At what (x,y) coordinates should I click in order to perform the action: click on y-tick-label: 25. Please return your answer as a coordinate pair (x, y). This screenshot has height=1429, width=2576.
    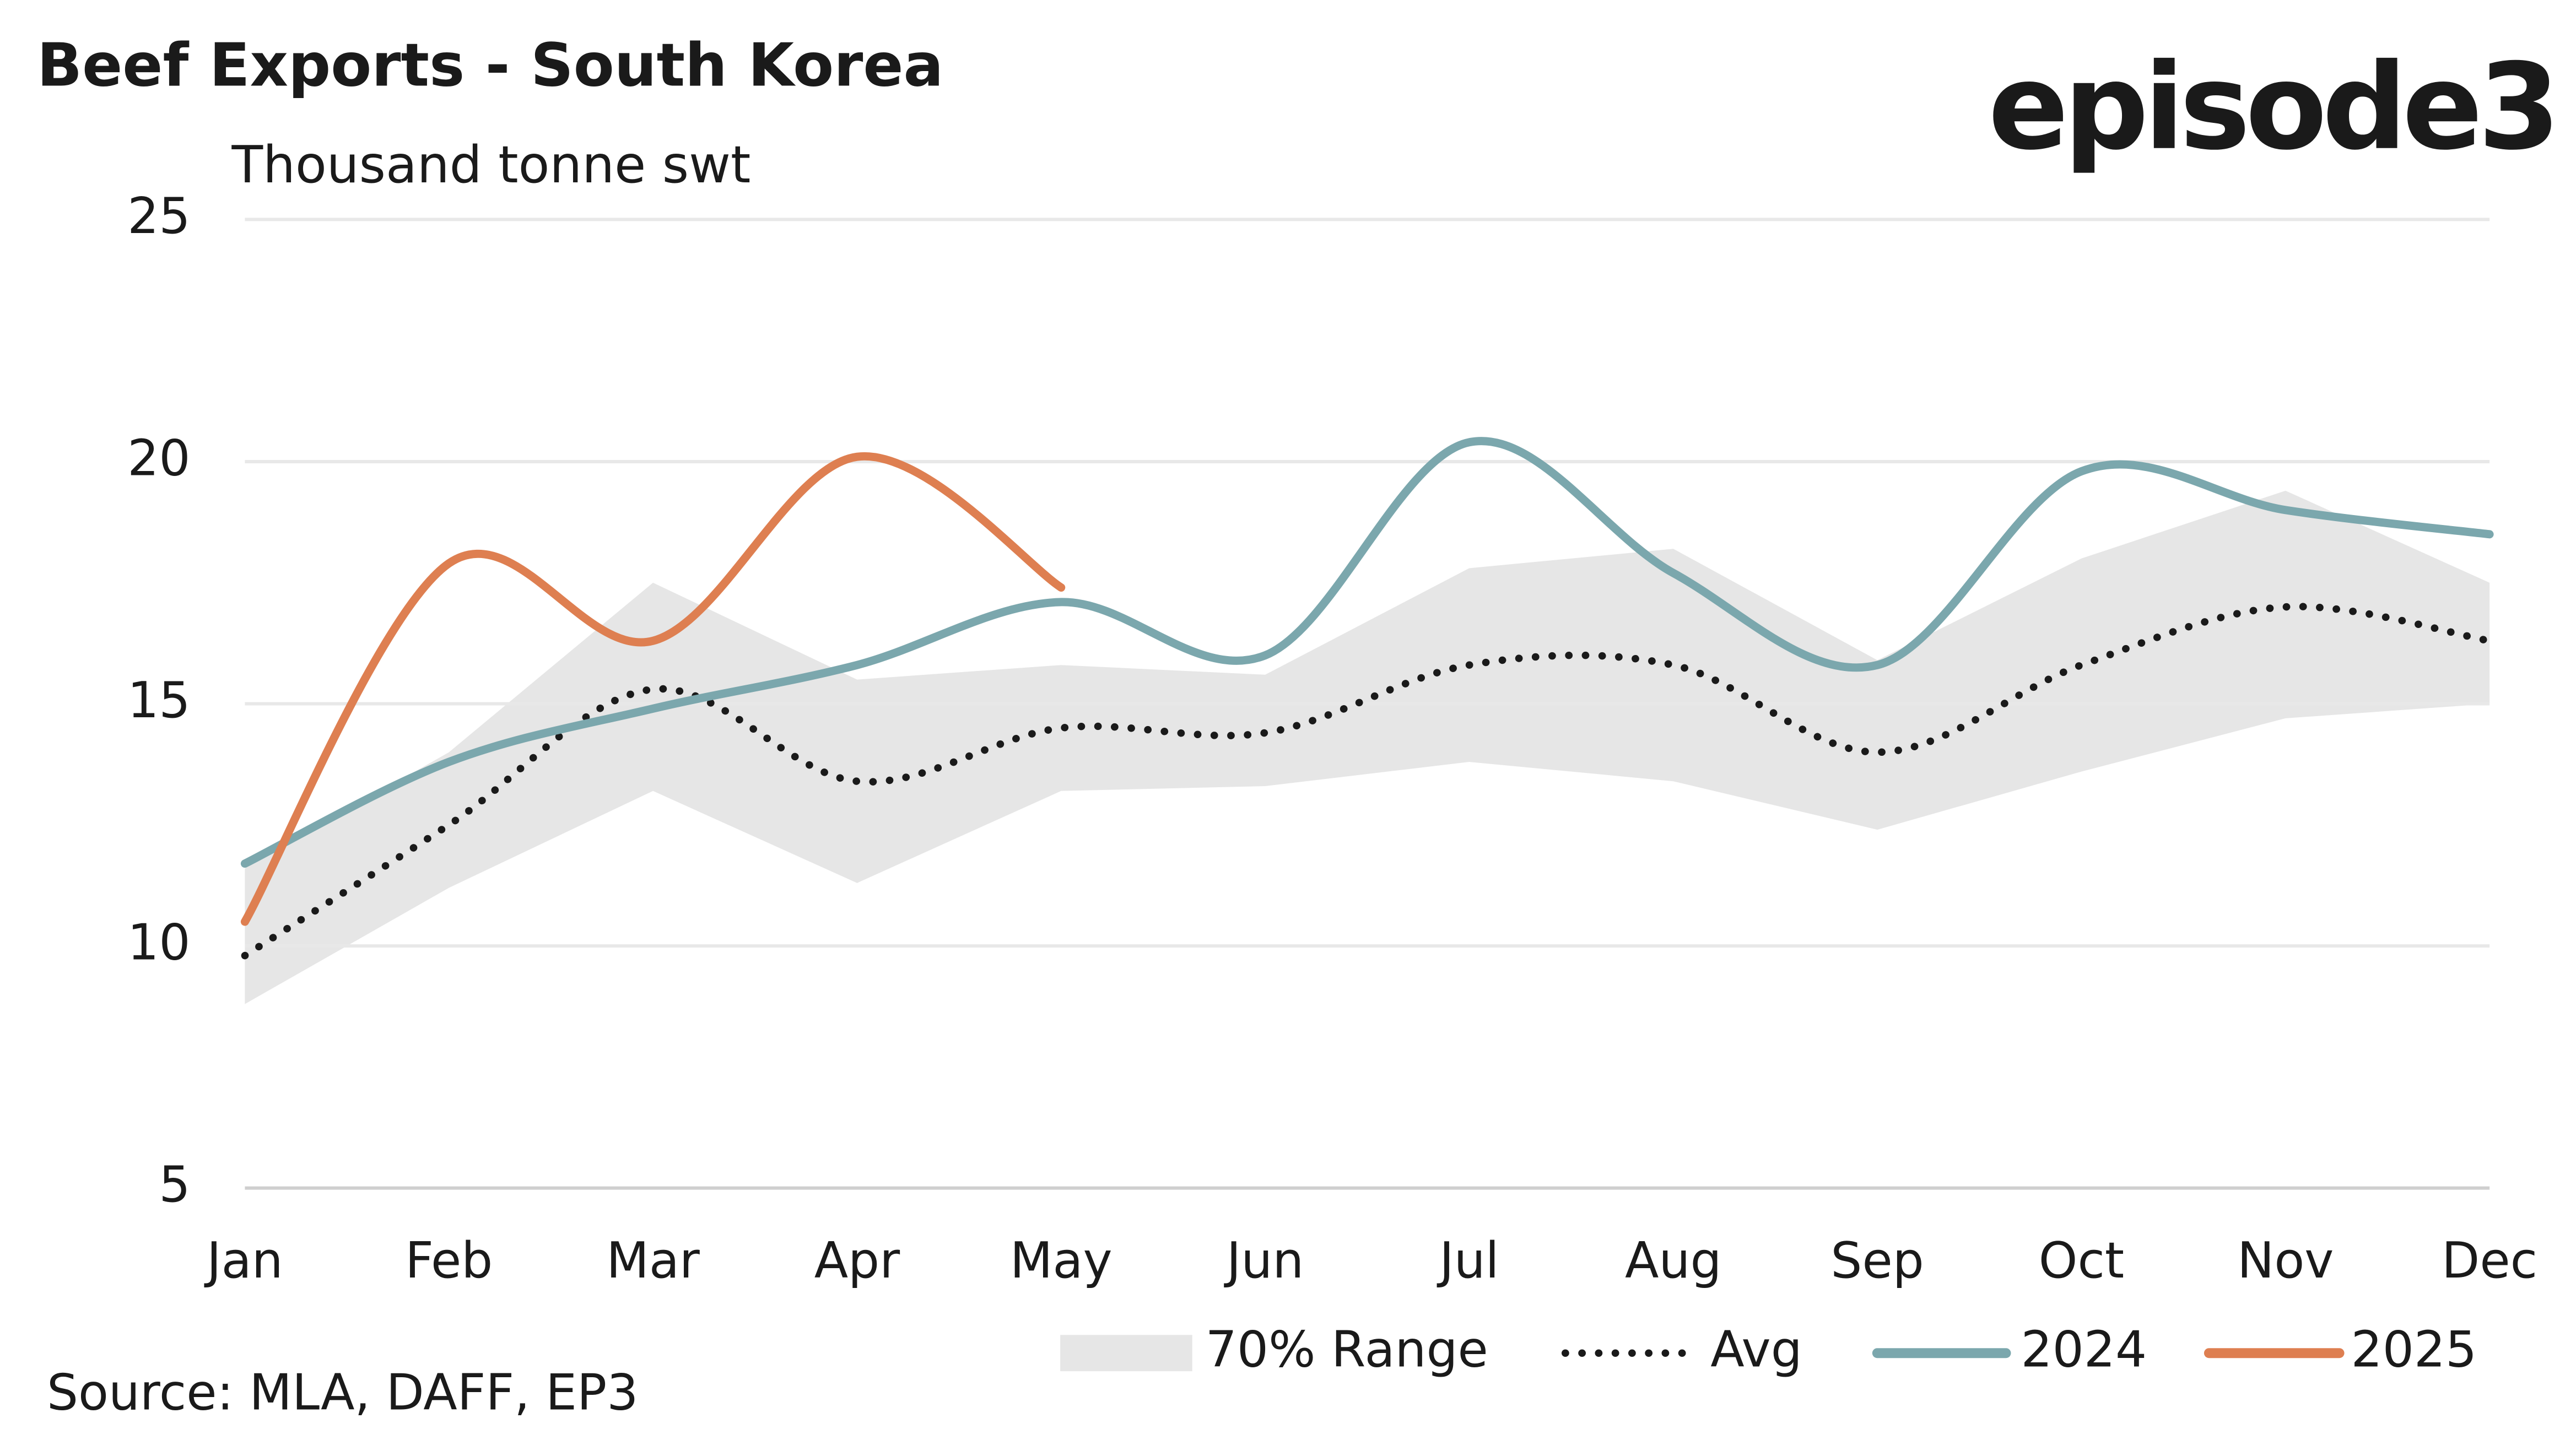
    Looking at the image, I should click on (158, 216).